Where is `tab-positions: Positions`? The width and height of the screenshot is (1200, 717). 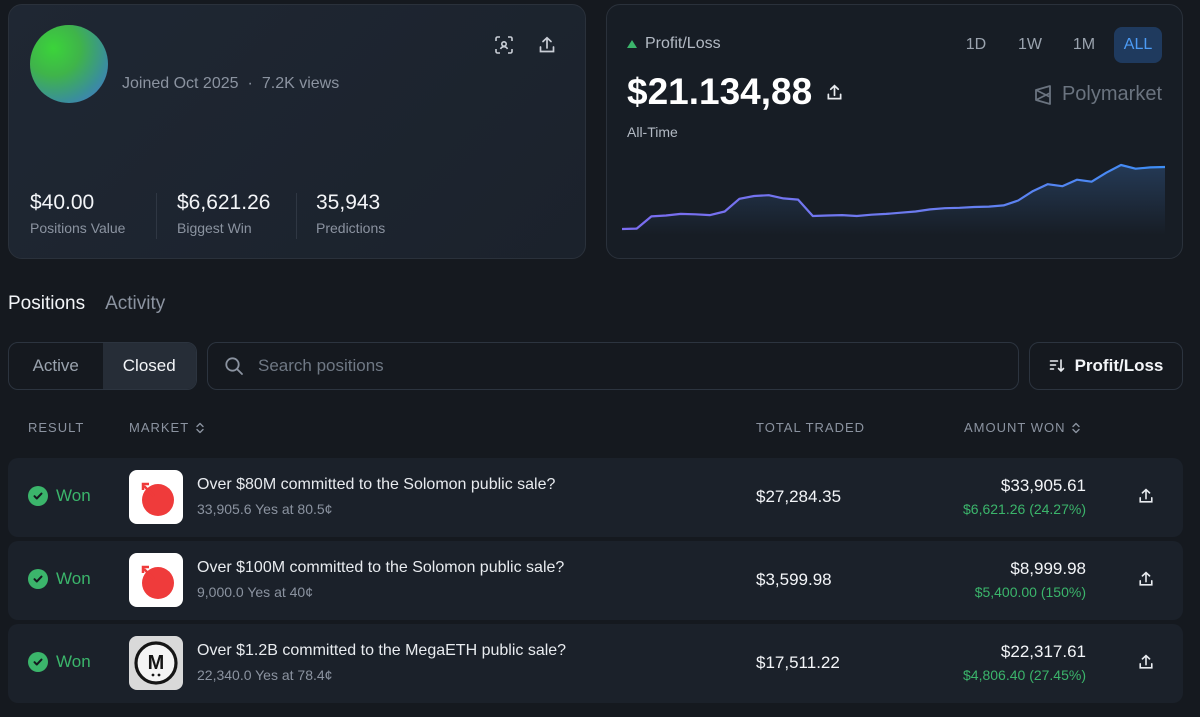
tab-positions: Positions is located at coordinates (47, 303).